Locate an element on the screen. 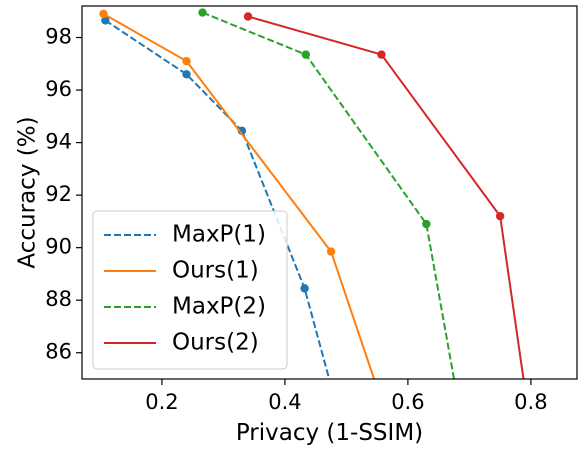  y-tick-label: 94 is located at coordinates (58, 142).